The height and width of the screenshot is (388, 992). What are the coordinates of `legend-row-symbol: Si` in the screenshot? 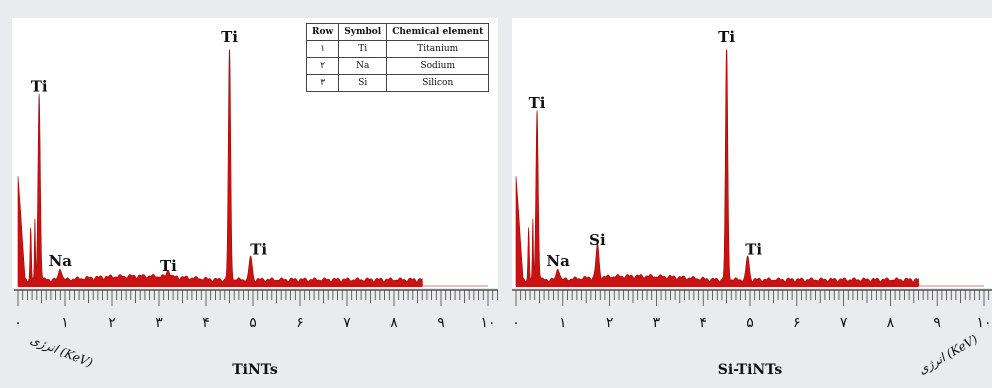 It's located at (363, 83).